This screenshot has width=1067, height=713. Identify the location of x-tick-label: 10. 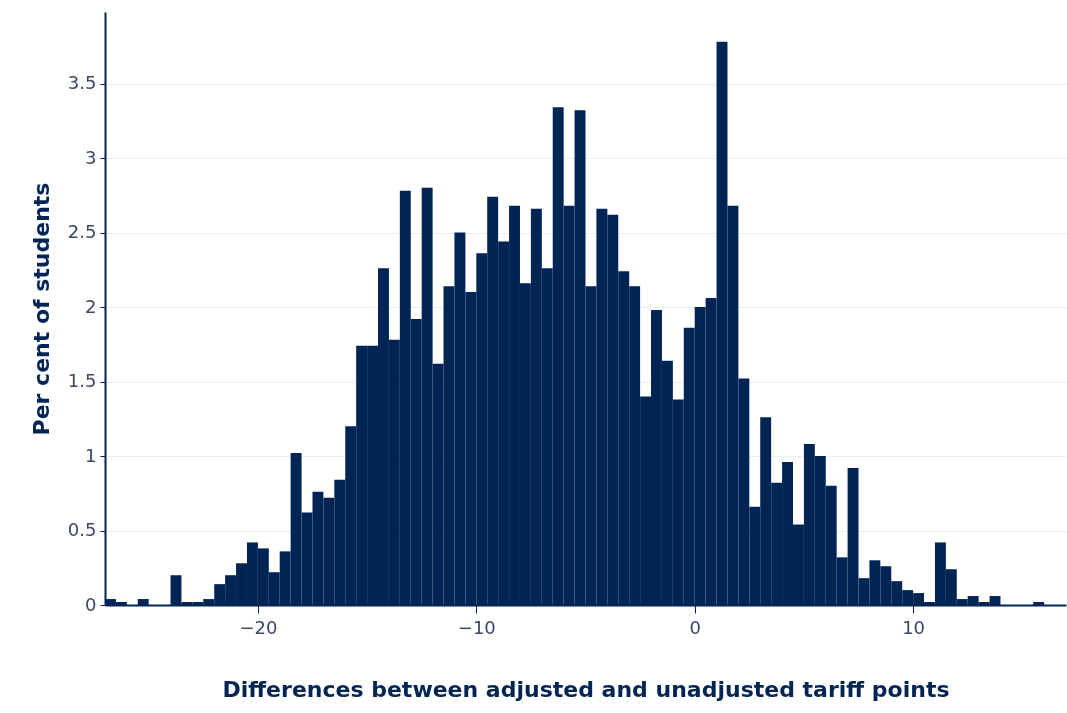
(914, 627).